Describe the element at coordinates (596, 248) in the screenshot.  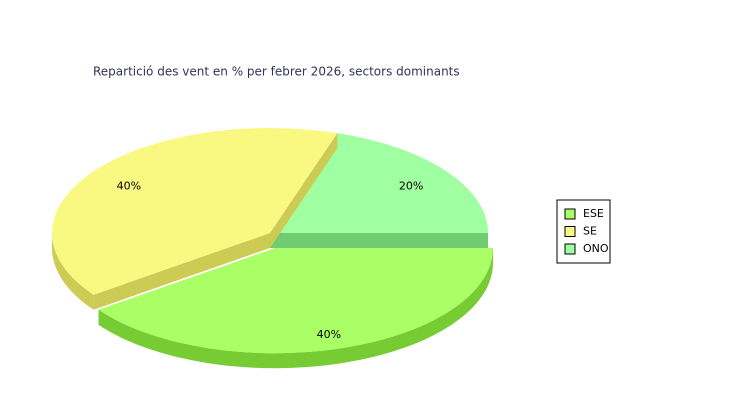
I see `legend-label: ONO` at that location.